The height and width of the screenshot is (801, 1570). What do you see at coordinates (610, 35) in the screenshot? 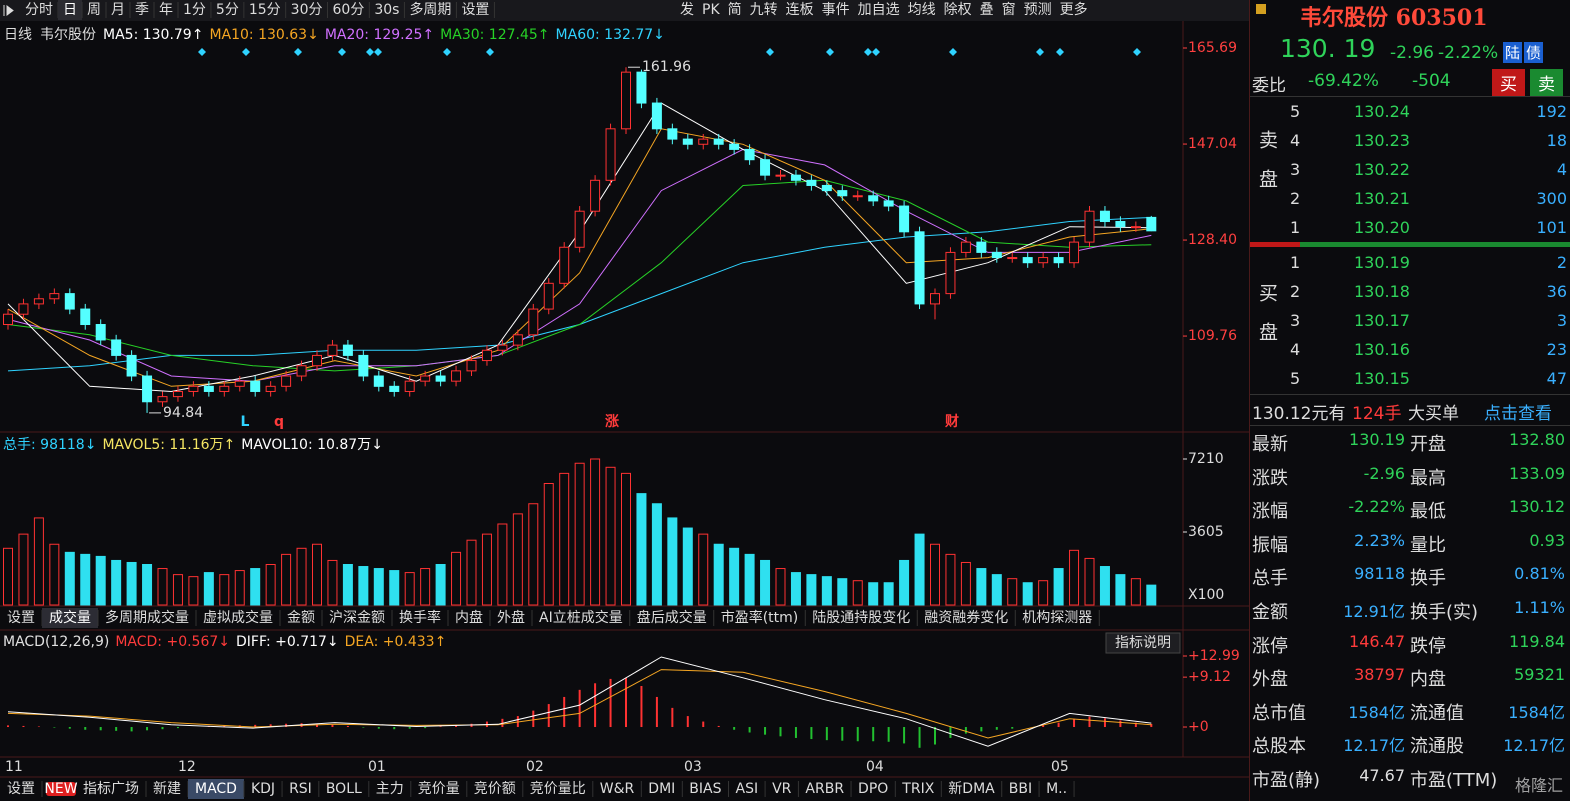
I see `legend-item: MA60: 132.77↓` at bounding box center [610, 35].